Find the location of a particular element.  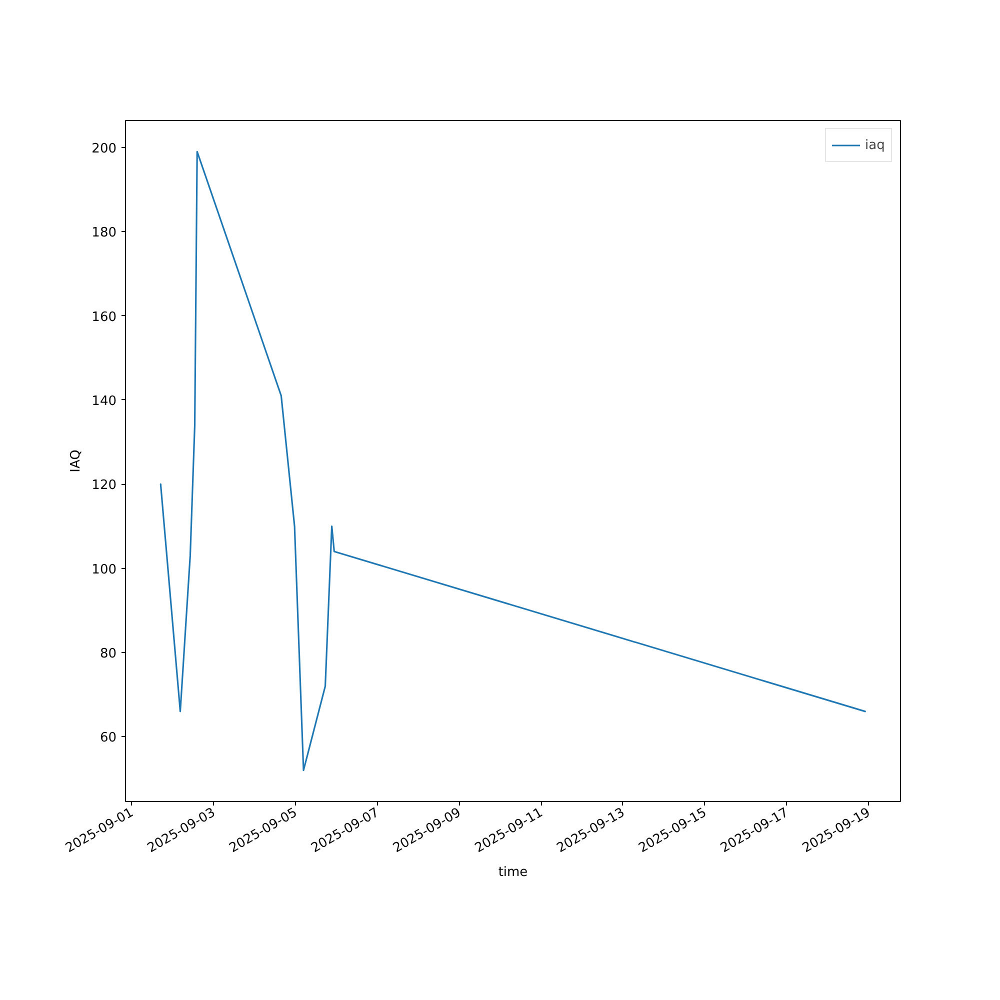

legend-label: iaq is located at coordinates (875, 145).